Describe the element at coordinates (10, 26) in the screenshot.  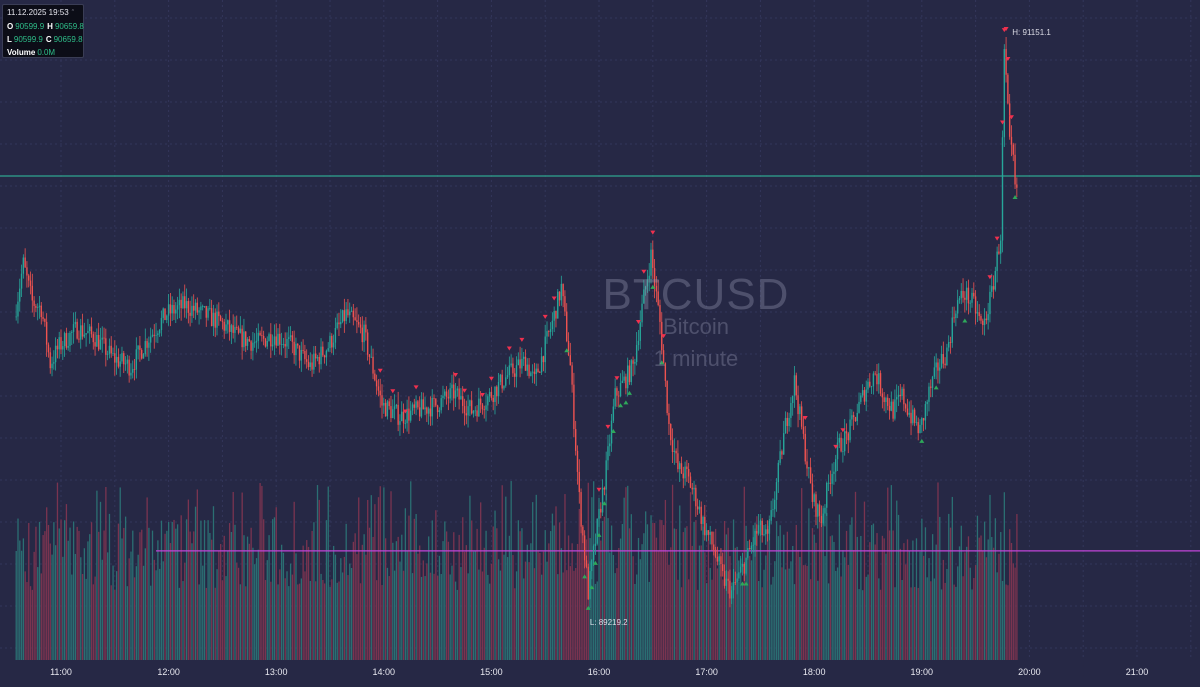
I see `open-label: O` at that location.